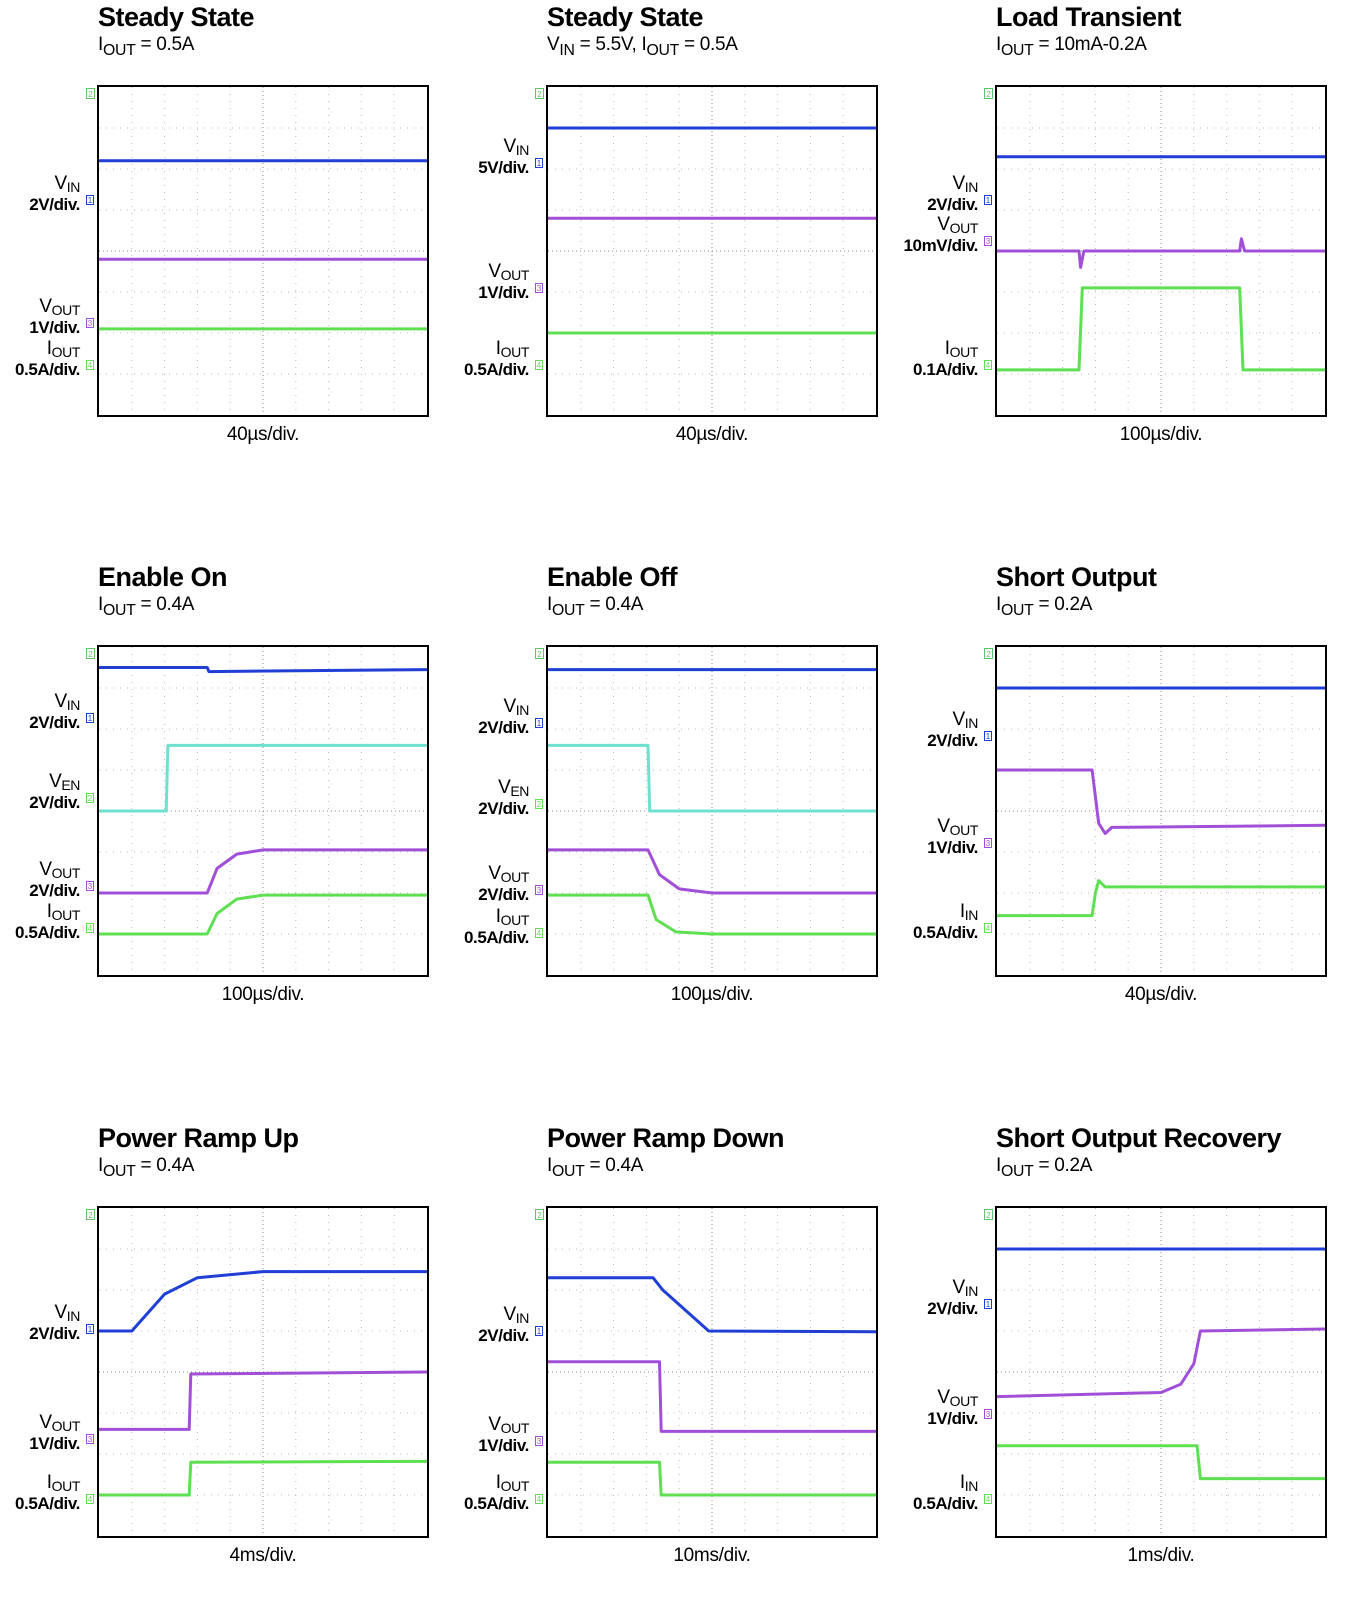 Image resolution: width=1354 pixels, height=1621 pixels. What do you see at coordinates (263, 1555) in the screenshot?
I see `time-scale-label: 4ms/div.` at bounding box center [263, 1555].